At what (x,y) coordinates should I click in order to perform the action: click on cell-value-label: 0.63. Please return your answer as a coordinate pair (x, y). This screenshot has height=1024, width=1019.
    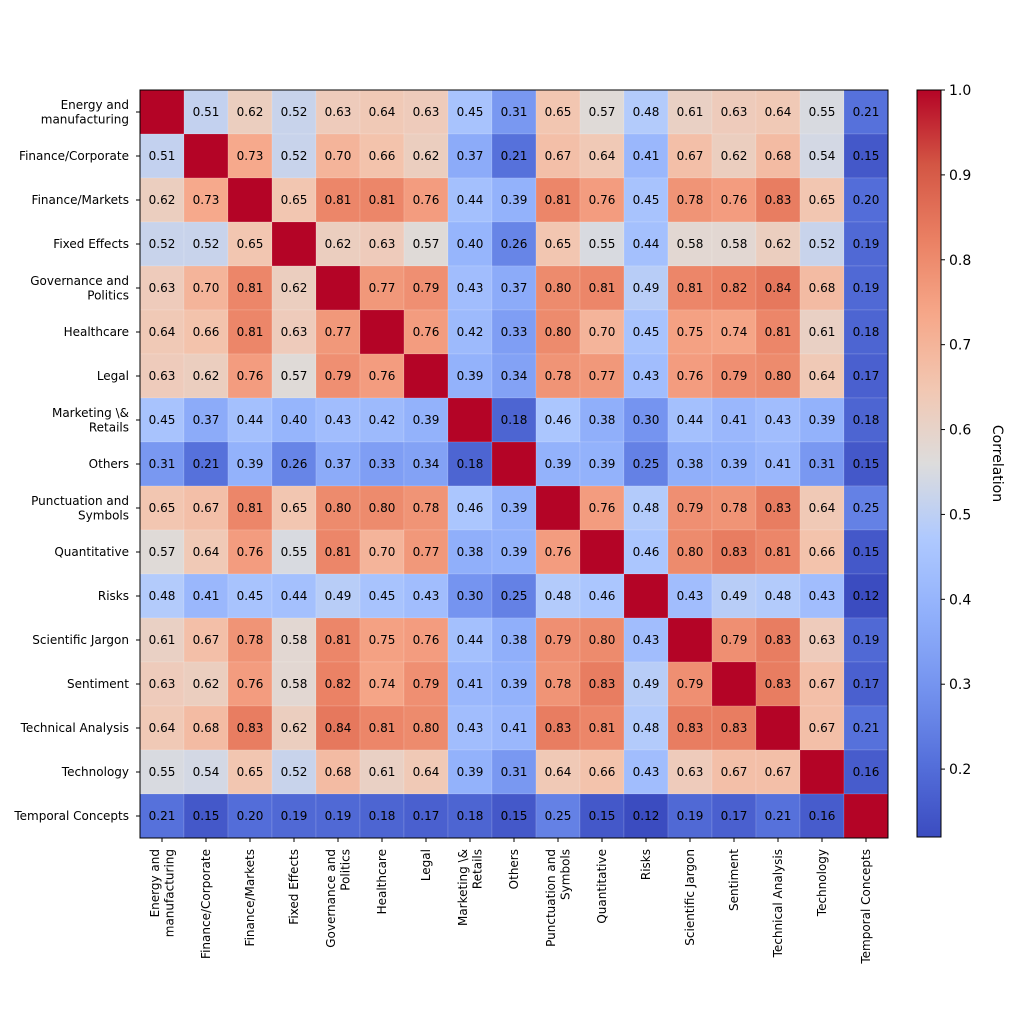
    Looking at the image, I should click on (162, 288).